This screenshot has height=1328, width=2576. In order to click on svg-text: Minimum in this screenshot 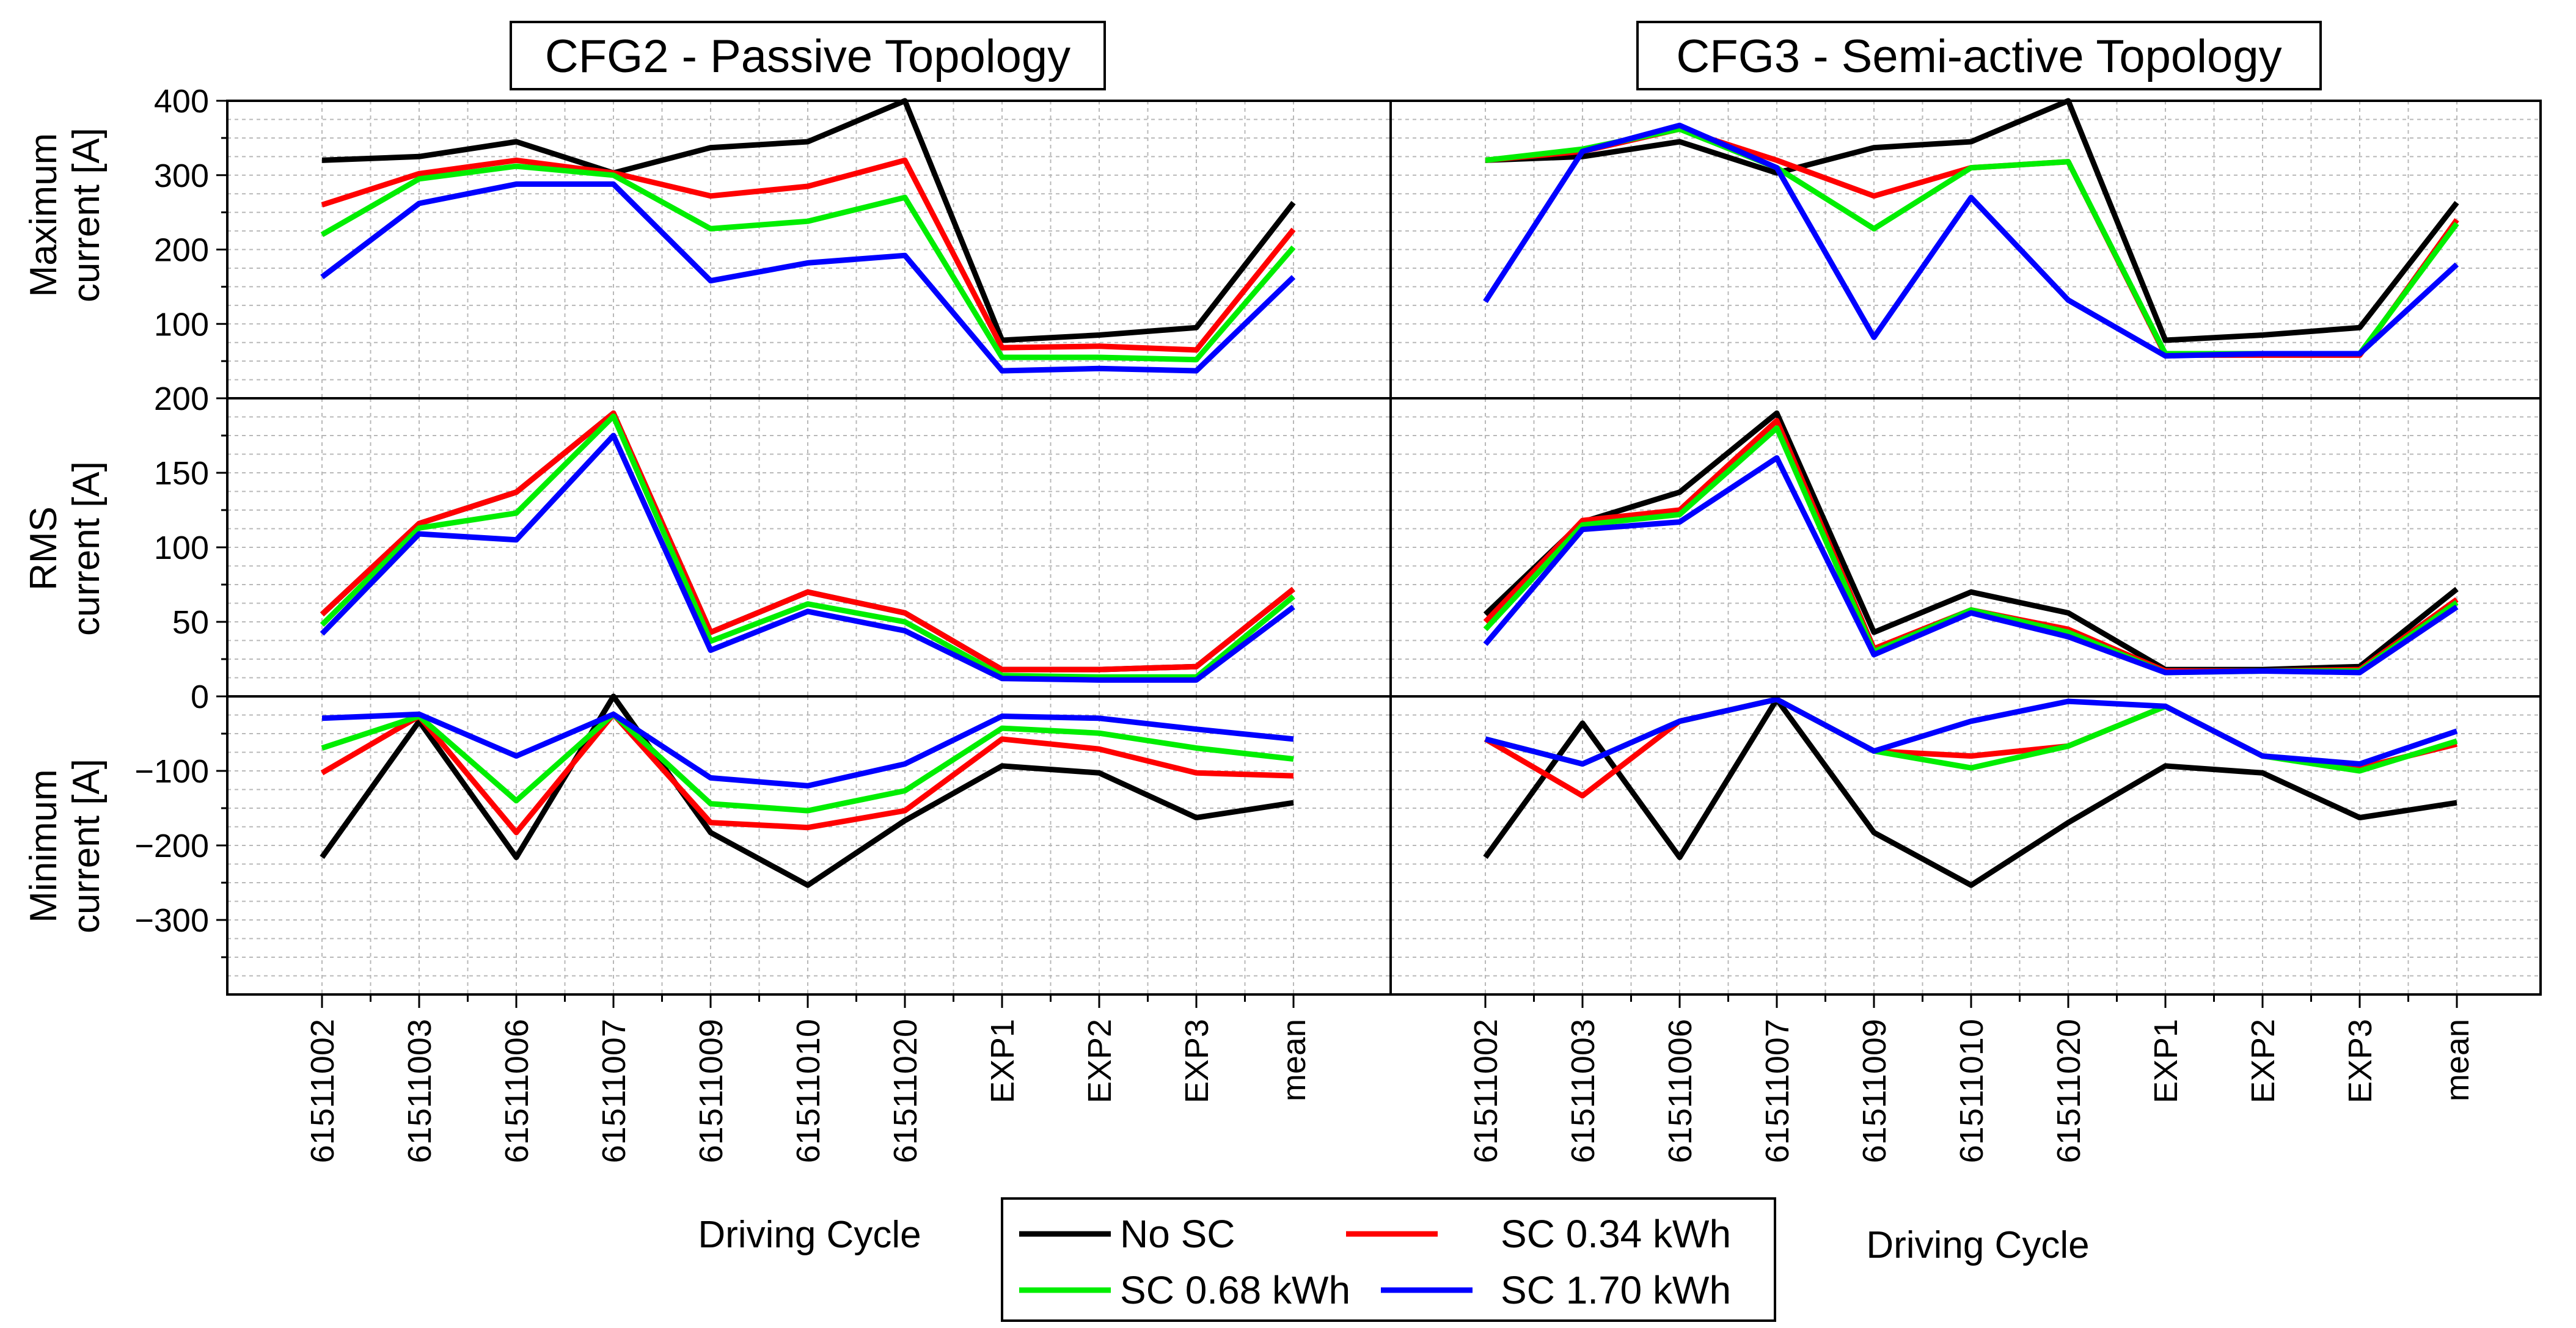, I will do `click(44, 845)`.